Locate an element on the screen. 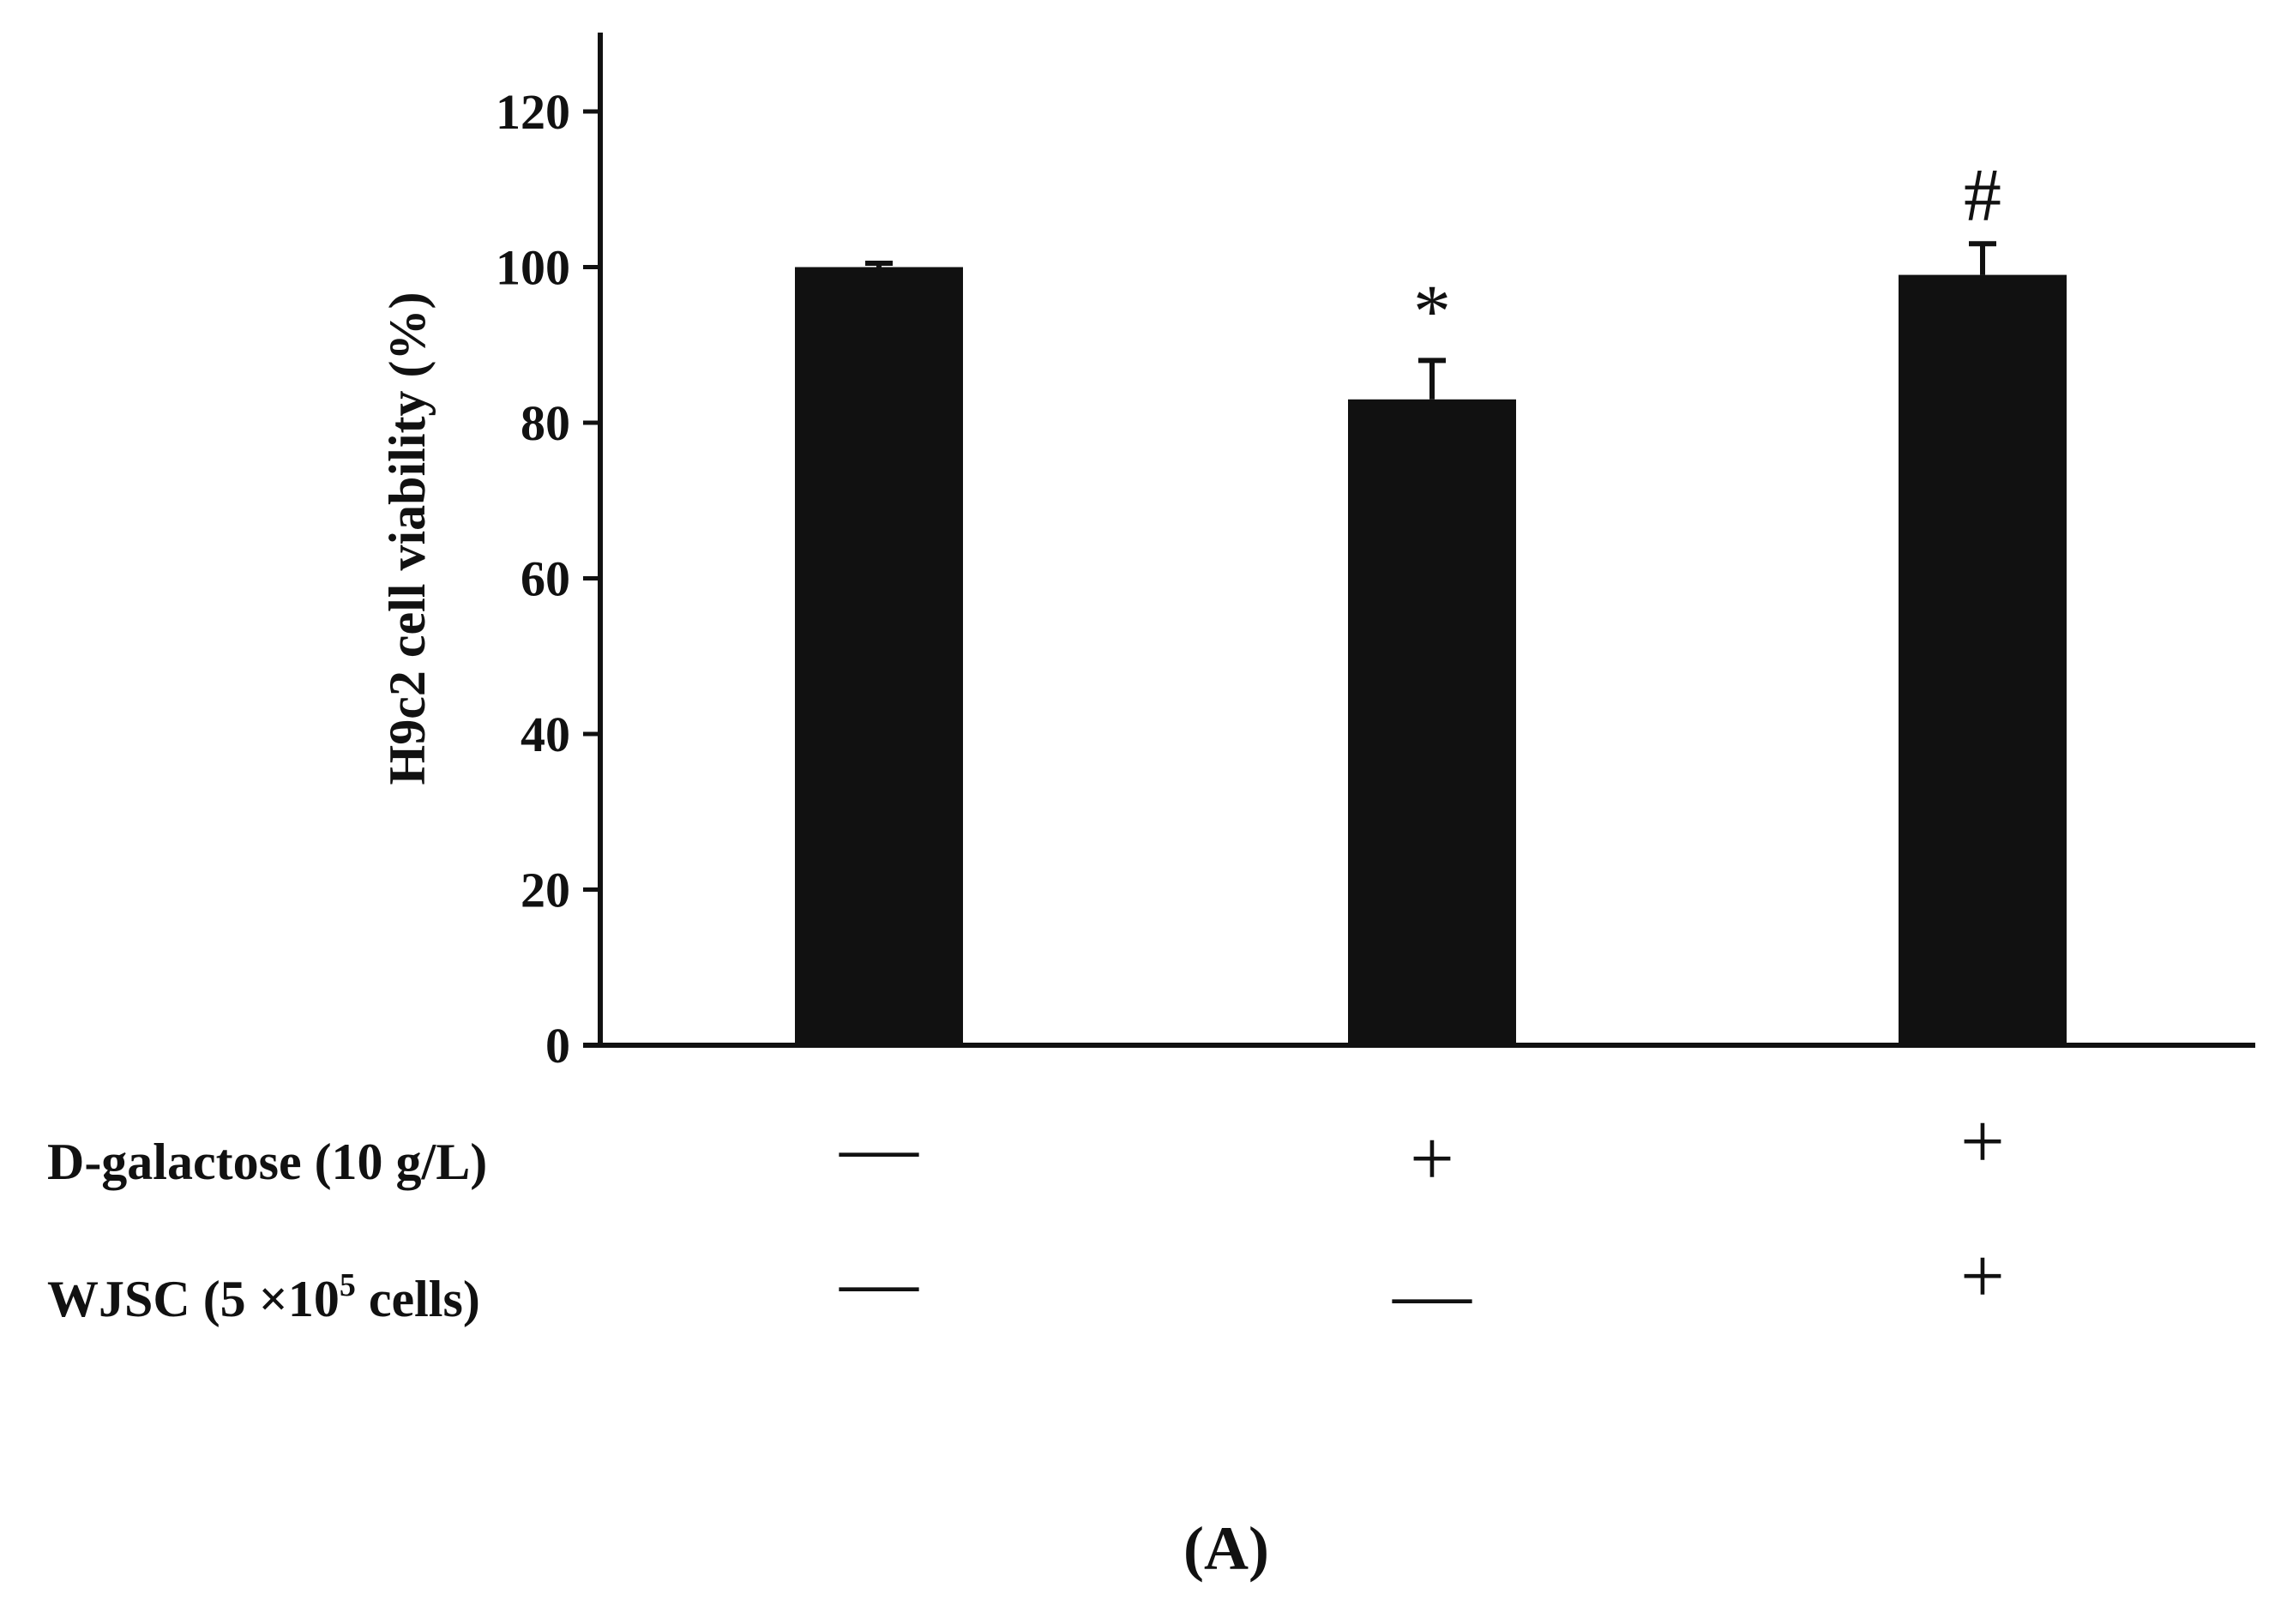 Image resolution: width=2287 pixels, height=1624 pixels. significance-mark: * is located at coordinates (1432, 311).